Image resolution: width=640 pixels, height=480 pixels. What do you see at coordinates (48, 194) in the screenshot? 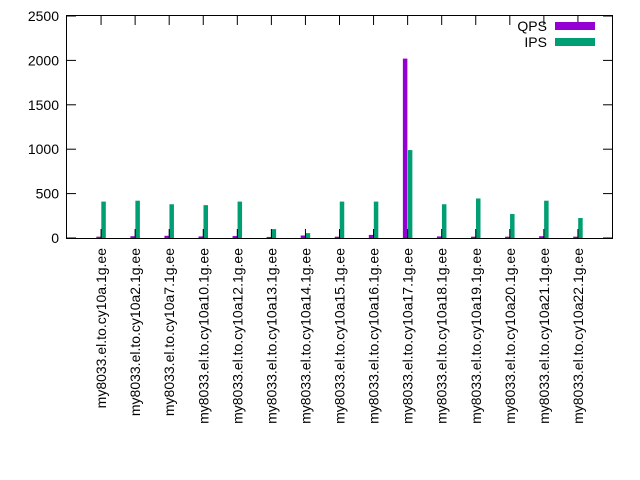
I see `y-tick-label: 500` at bounding box center [48, 194].